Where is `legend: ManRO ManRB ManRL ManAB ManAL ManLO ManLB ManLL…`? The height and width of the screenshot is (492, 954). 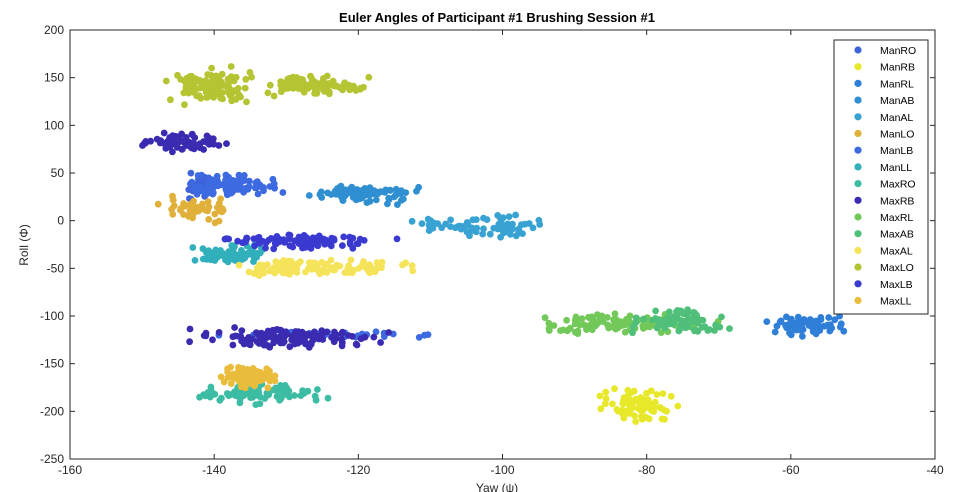 legend: ManRO ManRB ManRL ManAB ManAL ManLO ManLB ManLL… is located at coordinates (881, 177).